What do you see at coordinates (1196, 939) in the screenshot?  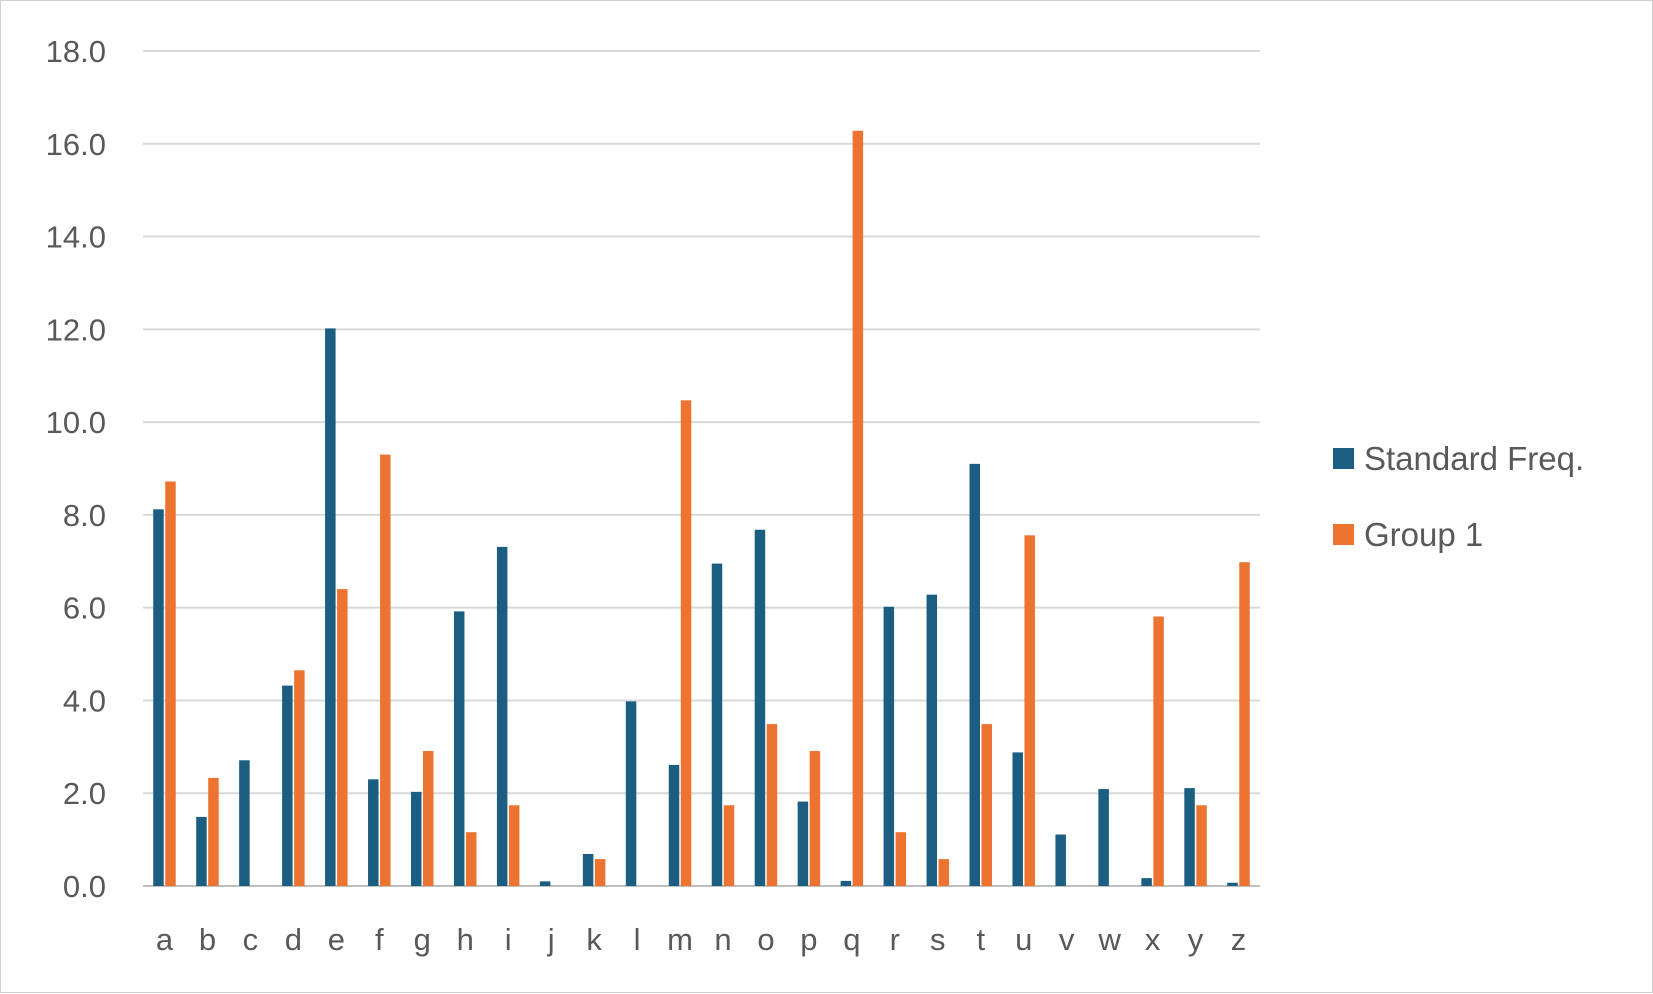 I see `x-tick-label: y` at bounding box center [1196, 939].